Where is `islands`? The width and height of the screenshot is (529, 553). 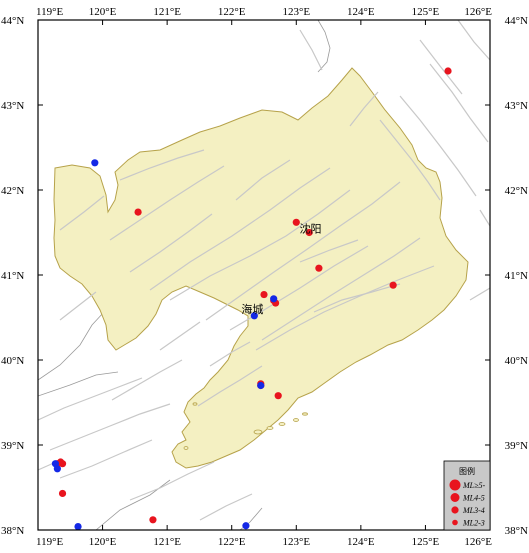 islands is located at coordinates (245, 426).